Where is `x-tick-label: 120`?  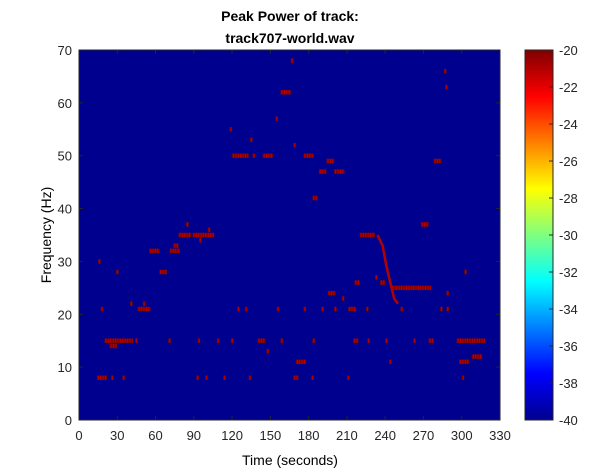 x-tick-label: 120 is located at coordinates (232, 435).